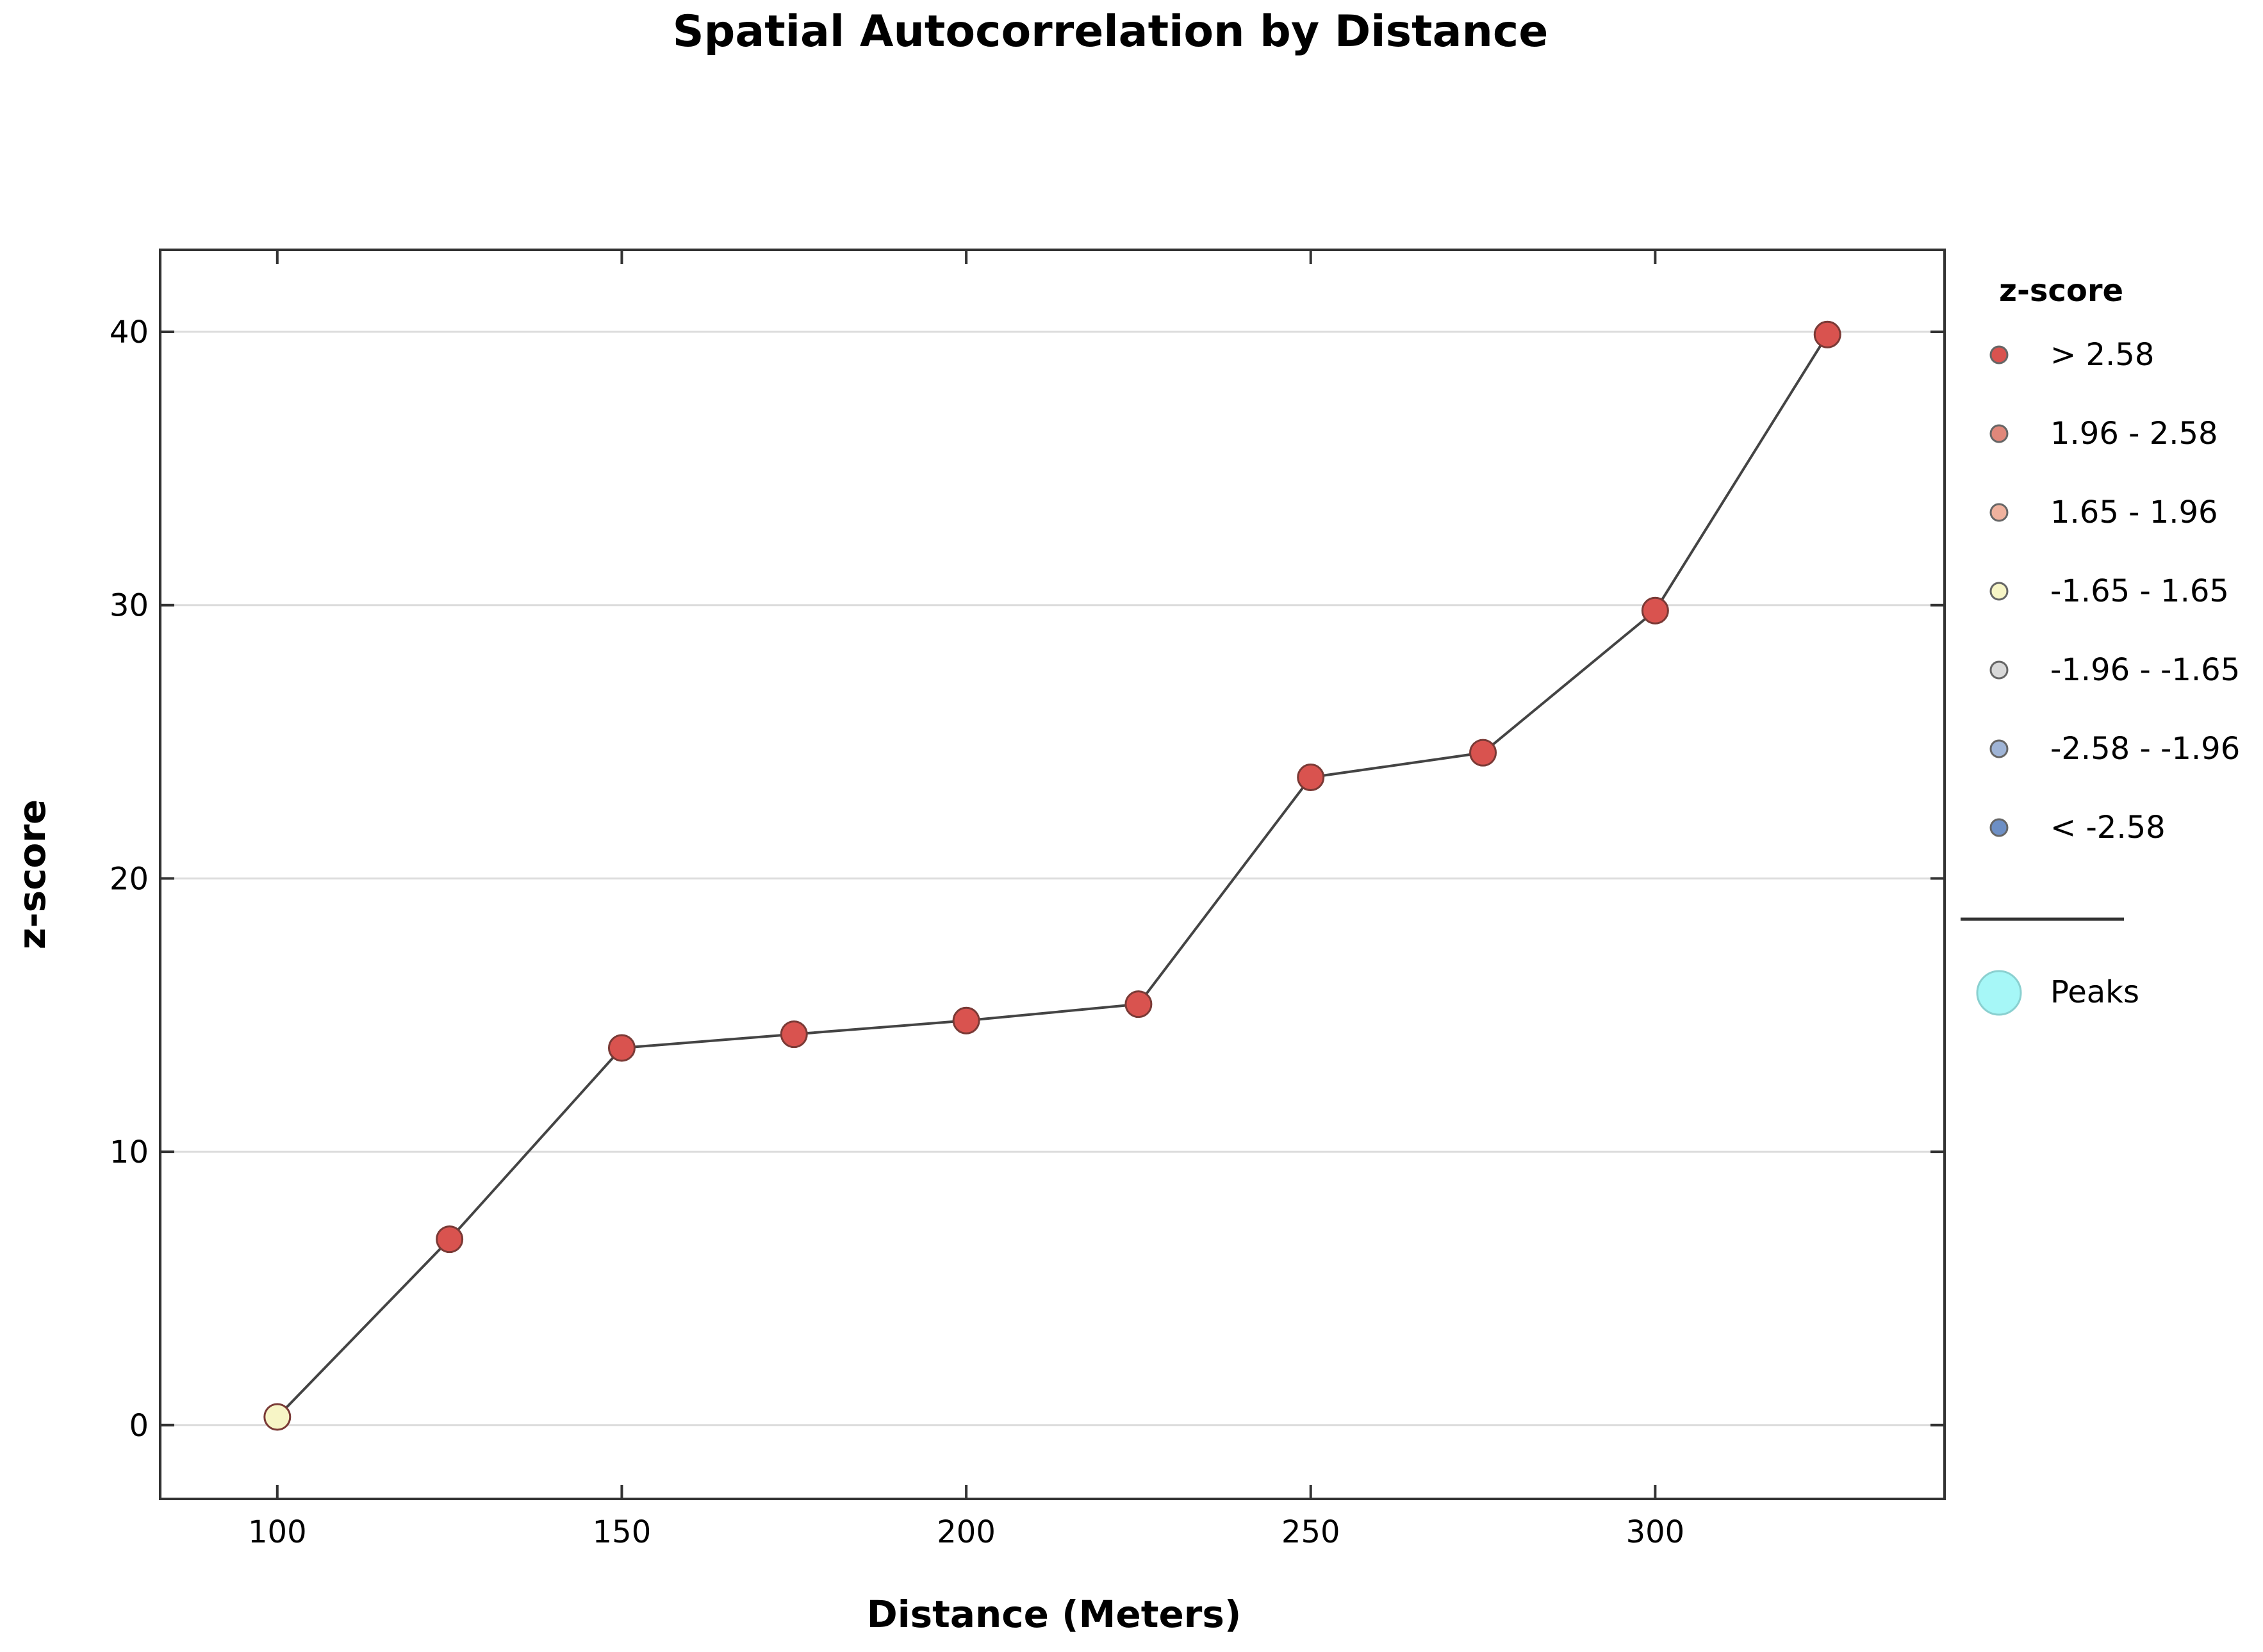  Describe the element at coordinates (2134, 434) in the screenshot. I see `legend-label-1: 1.96 - 2.58` at that location.